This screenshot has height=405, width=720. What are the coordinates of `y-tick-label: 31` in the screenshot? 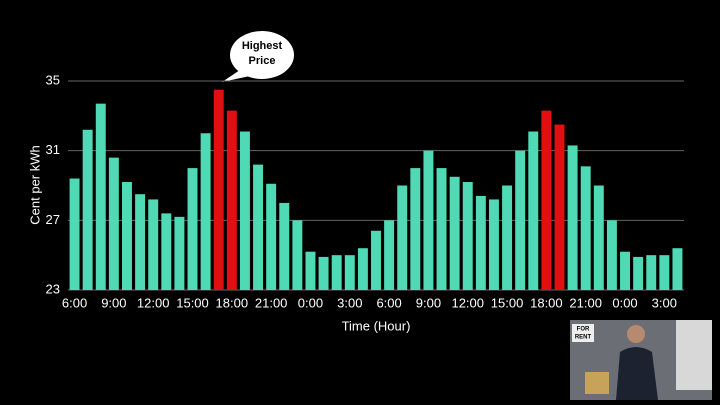 It's located at (53, 149).